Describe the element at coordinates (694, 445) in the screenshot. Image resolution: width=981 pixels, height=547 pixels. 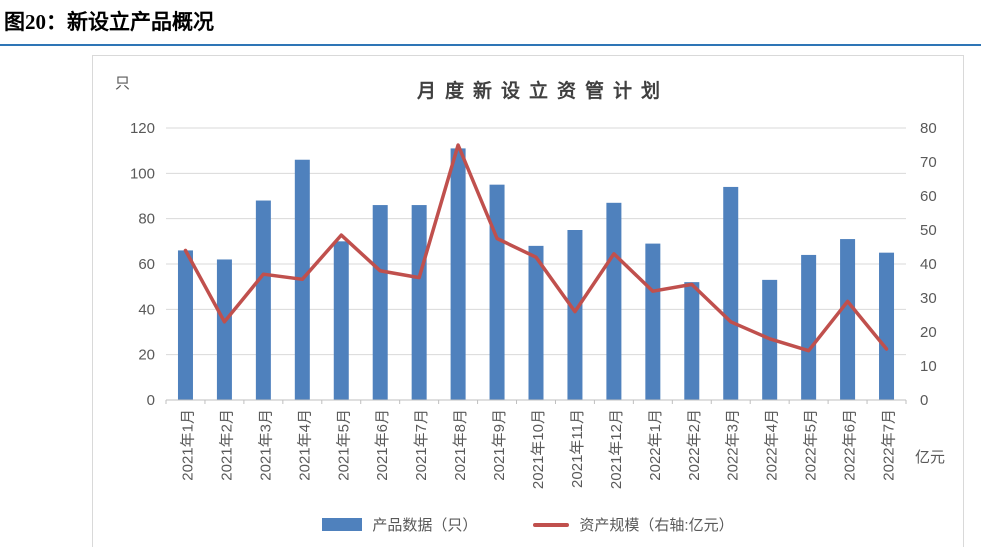
I see `svg-text: 2022年2月` at that location.